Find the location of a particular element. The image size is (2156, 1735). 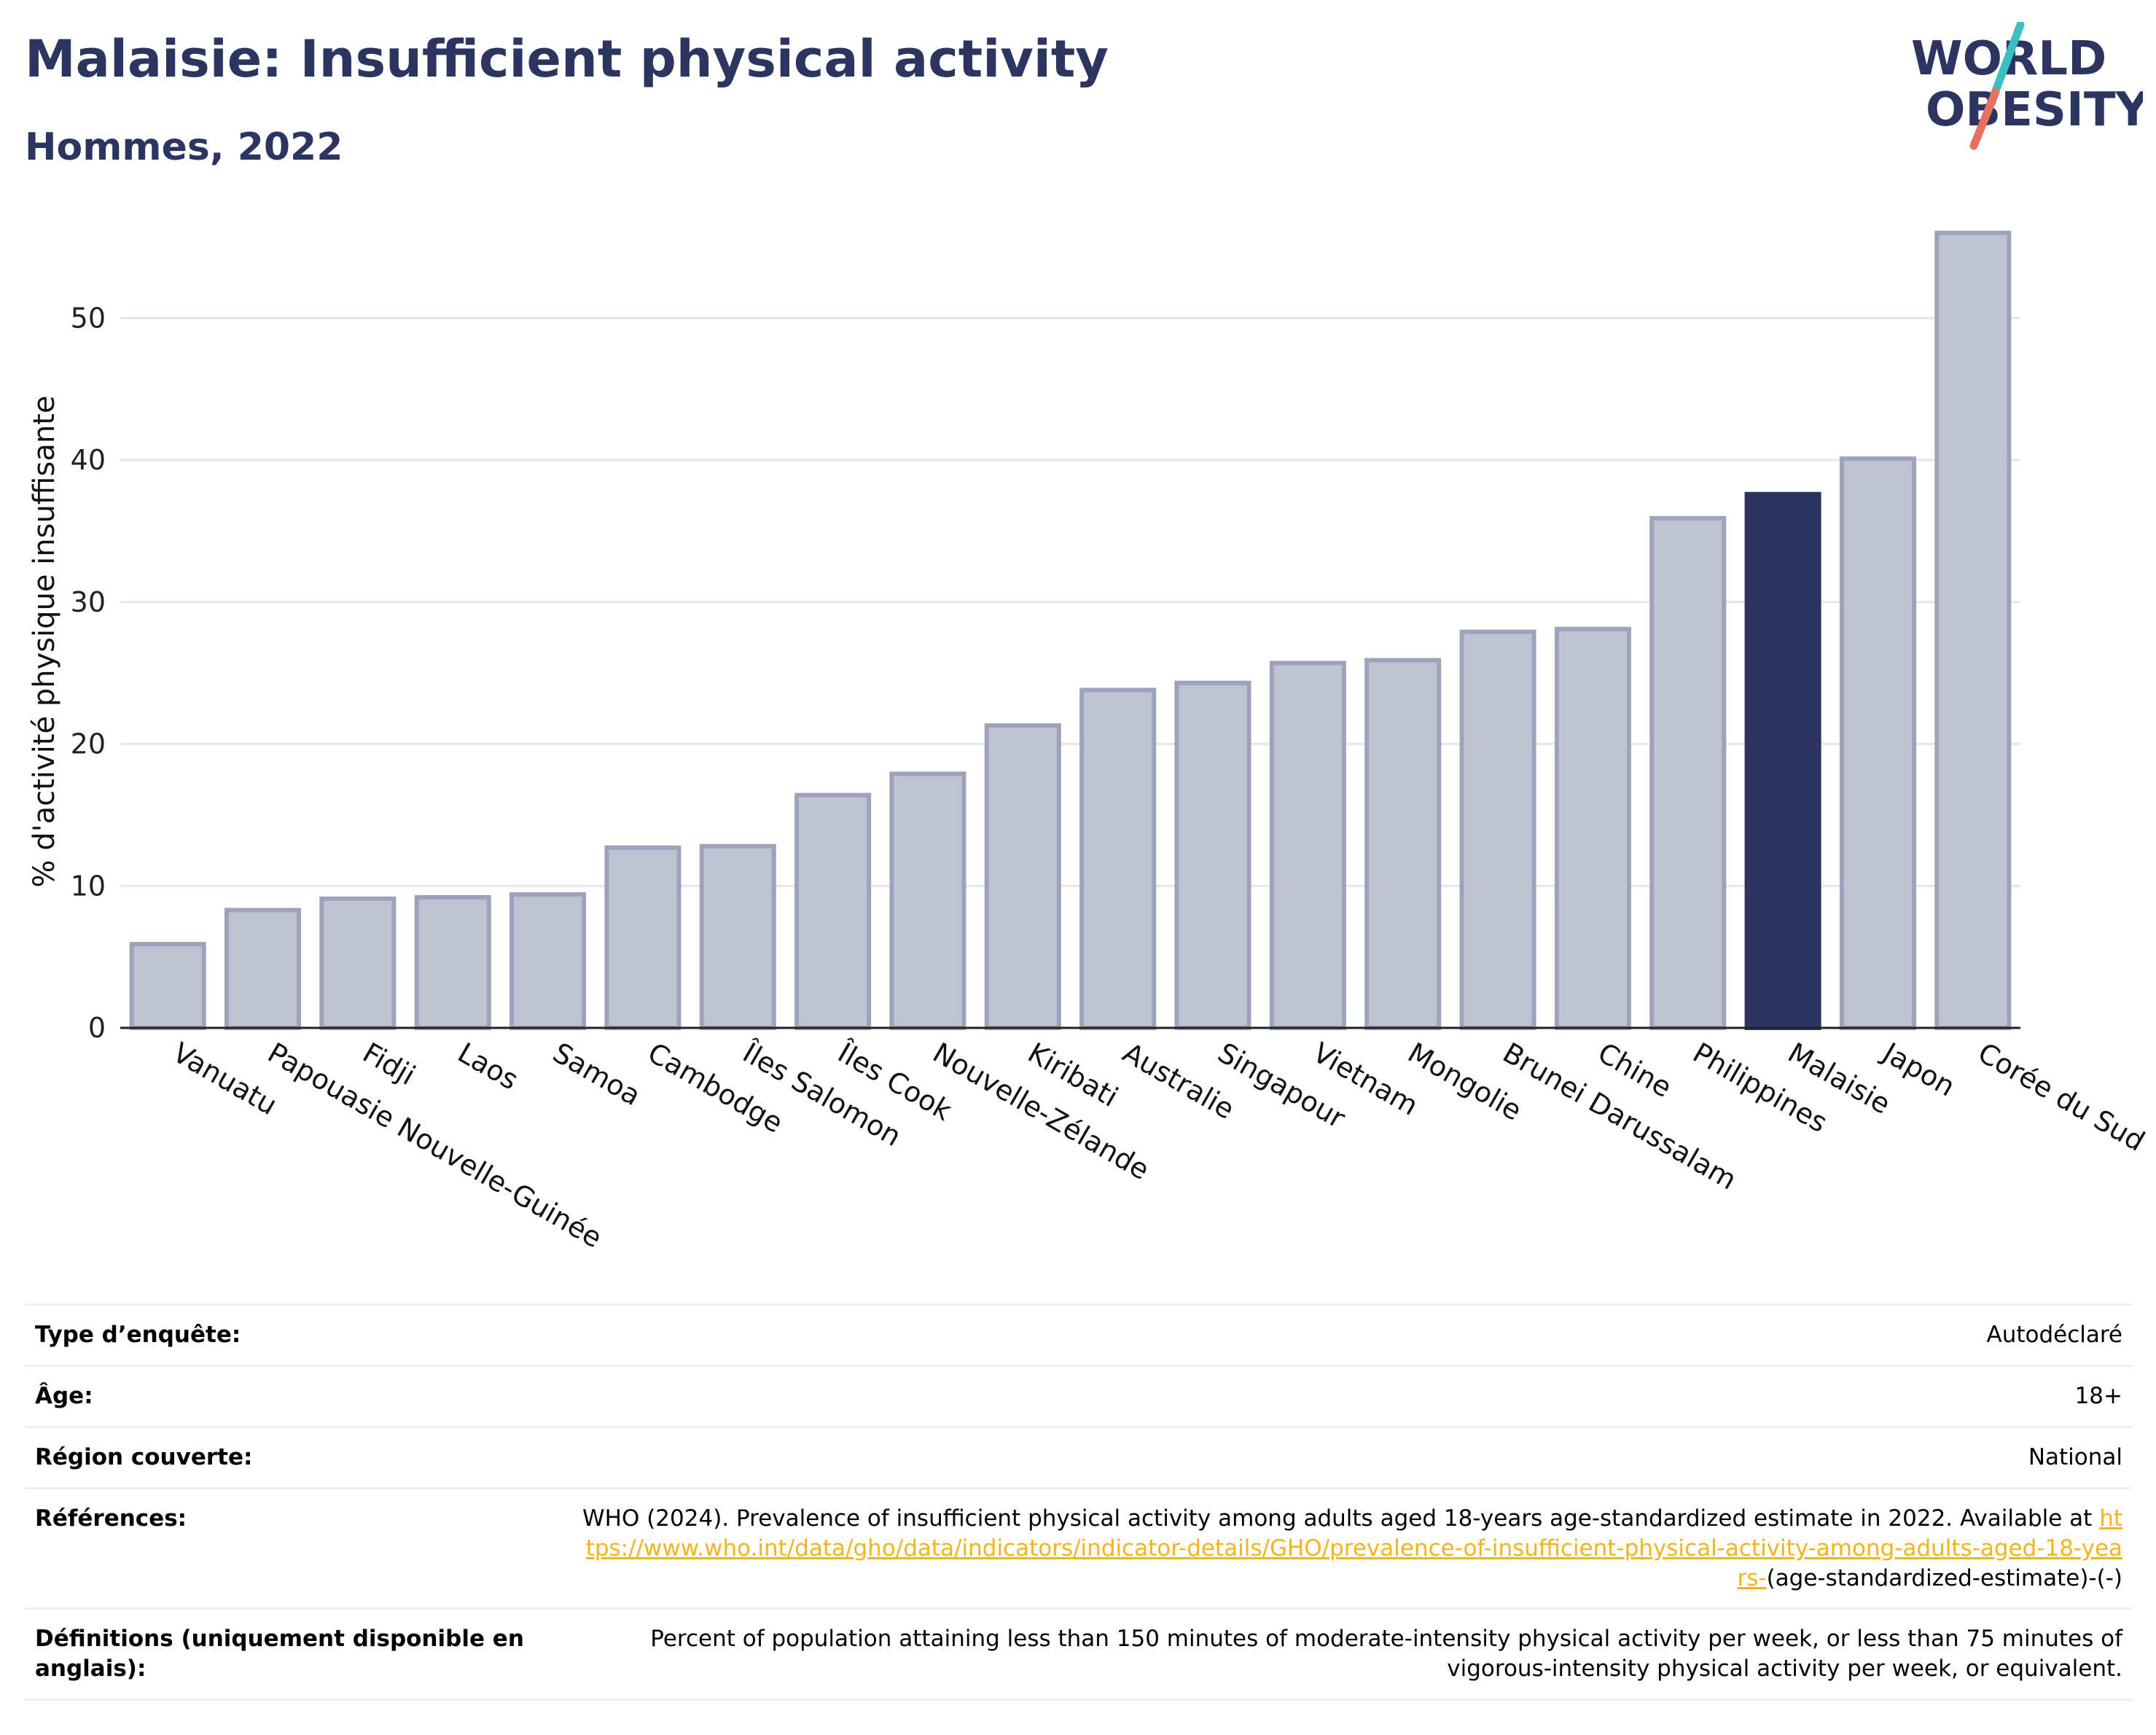

world-obesity-logo: WORLD OBESITY is located at coordinates (2027, 86).